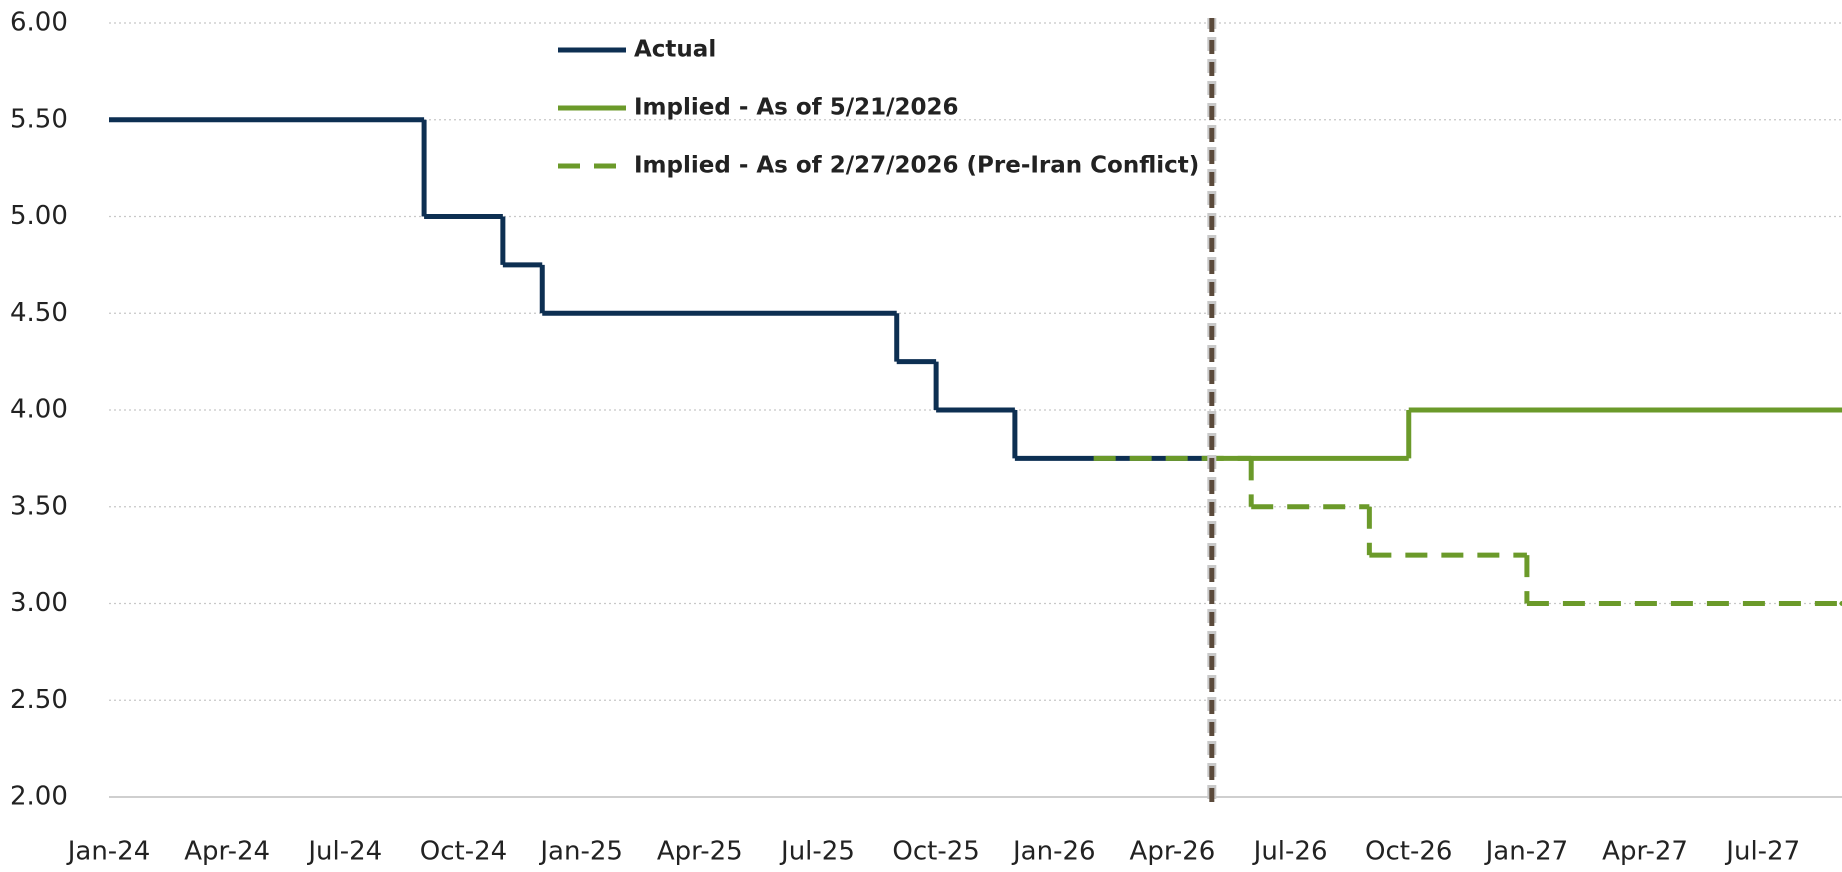 This screenshot has height=872, width=1842. Describe the element at coordinates (700, 852) in the screenshot. I see `x-tick-label: Apr-25` at that location.